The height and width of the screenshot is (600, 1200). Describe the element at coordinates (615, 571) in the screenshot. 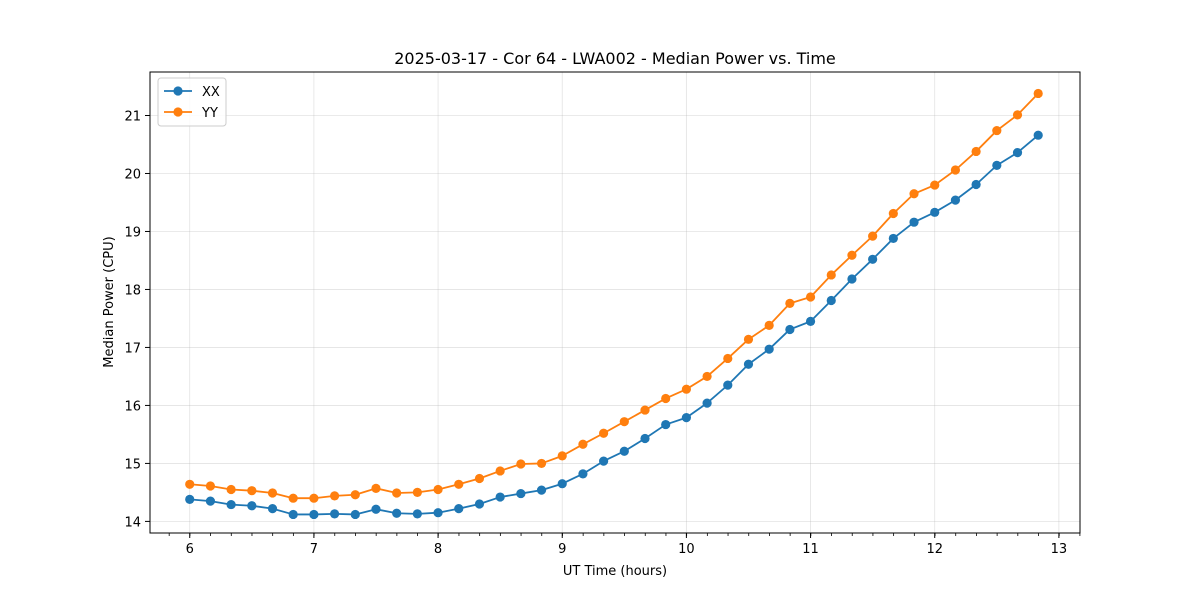

I see `x-axis-label: UT Time (hours)` at that location.